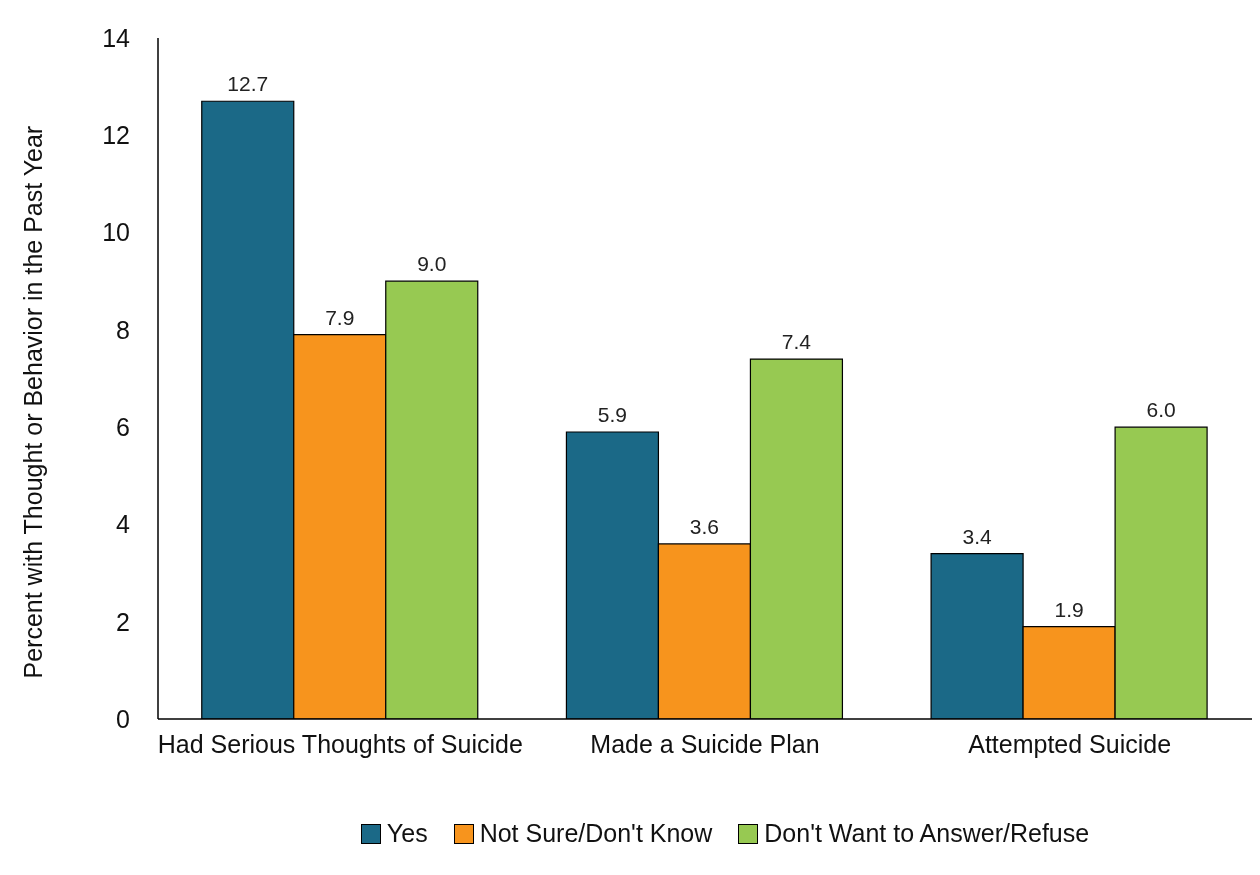  What do you see at coordinates (927, 833) in the screenshot?
I see `legend-label: Don't Want to Answer/Refuse` at bounding box center [927, 833].